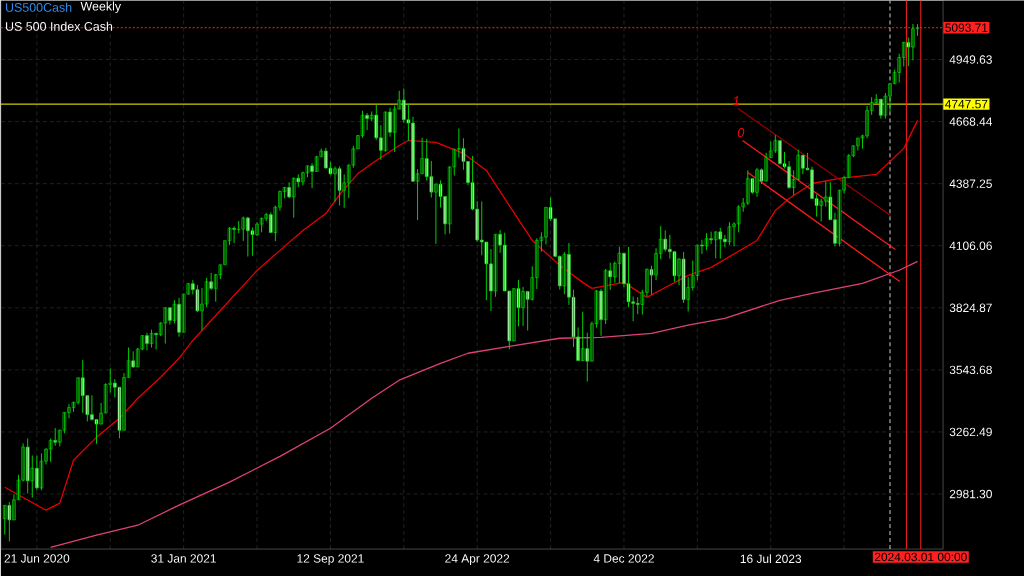 The width and height of the screenshot is (1024, 576). What do you see at coordinates (735, 101) in the screenshot?
I see `annotation: 1` at bounding box center [735, 101].